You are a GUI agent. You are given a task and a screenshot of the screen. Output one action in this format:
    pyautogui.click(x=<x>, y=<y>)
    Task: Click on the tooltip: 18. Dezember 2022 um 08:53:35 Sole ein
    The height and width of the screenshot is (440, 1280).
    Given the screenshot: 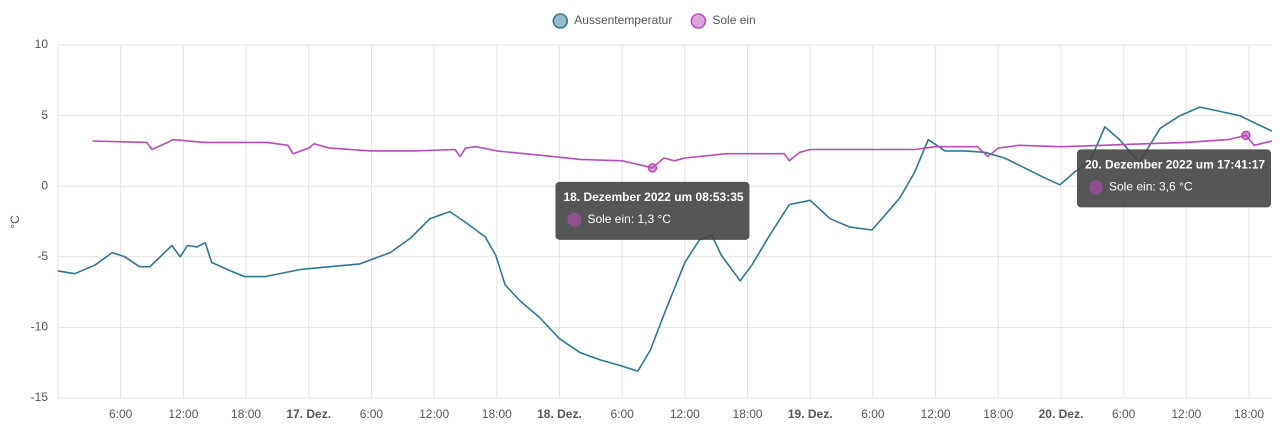 What is the action you would take?
    pyautogui.click(x=652, y=210)
    